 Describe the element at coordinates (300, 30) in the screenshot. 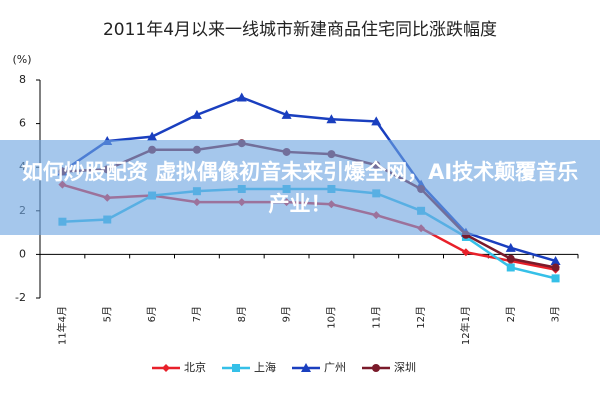

I see `chart-title: 2011年4月以来一线城市新建商品住宅同比涨跌幅度` at that location.